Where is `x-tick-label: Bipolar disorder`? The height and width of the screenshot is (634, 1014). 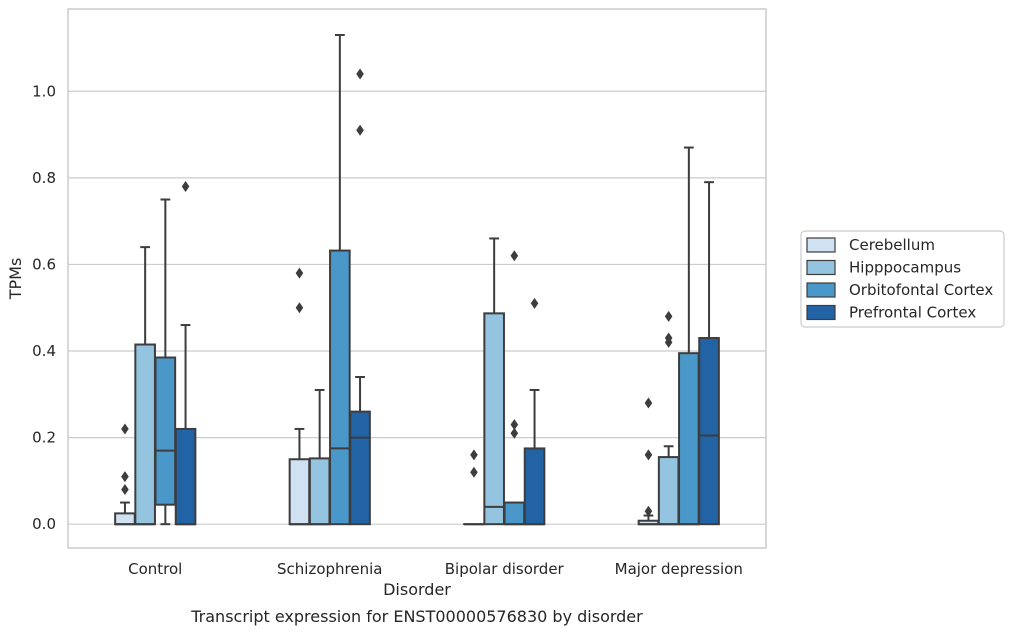
x-tick-label: Bipolar disorder is located at coordinates (505, 569).